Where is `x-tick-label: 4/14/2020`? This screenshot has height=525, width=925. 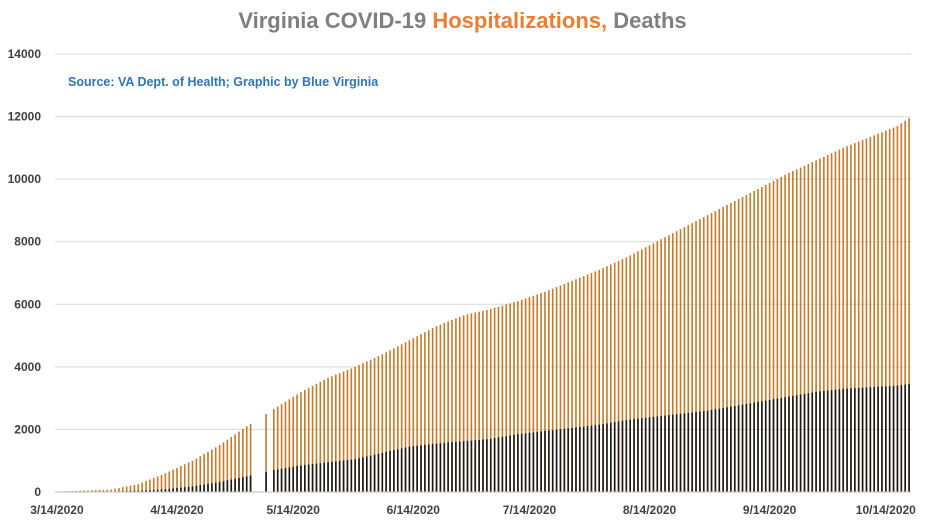
x-tick-label: 4/14/2020 is located at coordinates (177, 510).